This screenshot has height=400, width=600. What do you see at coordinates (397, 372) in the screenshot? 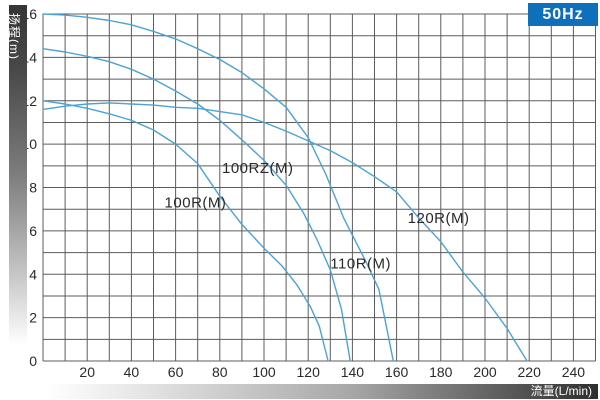
I see `x-tick-label: 160` at bounding box center [397, 372].